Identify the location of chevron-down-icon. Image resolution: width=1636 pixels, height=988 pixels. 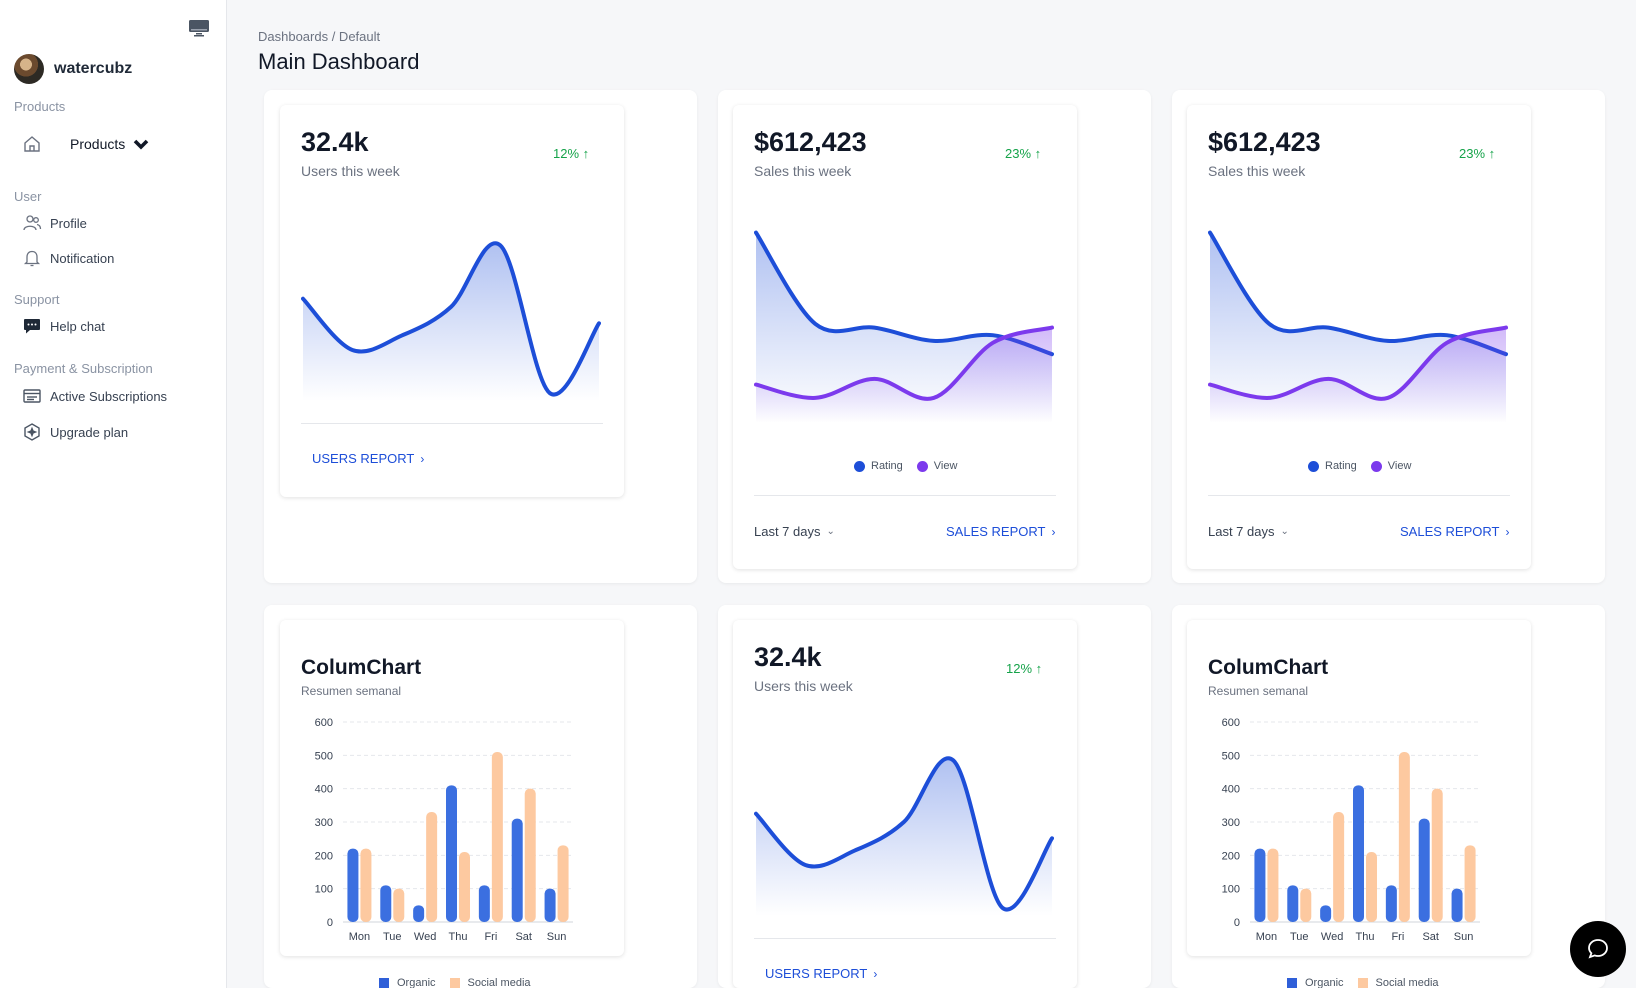
(141, 144).